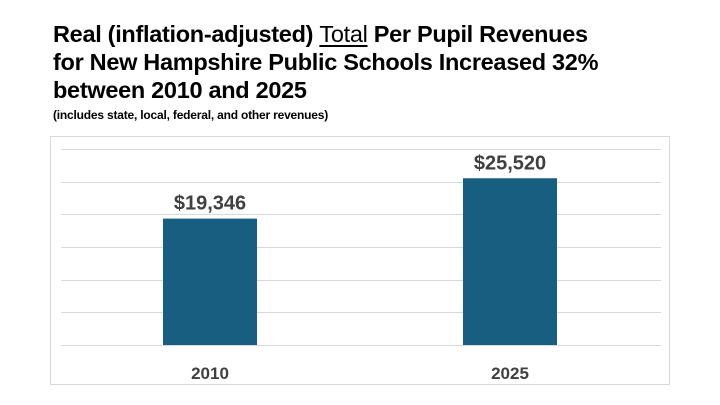 The image size is (720, 405). I want to click on bar-2025, so click(510, 261).